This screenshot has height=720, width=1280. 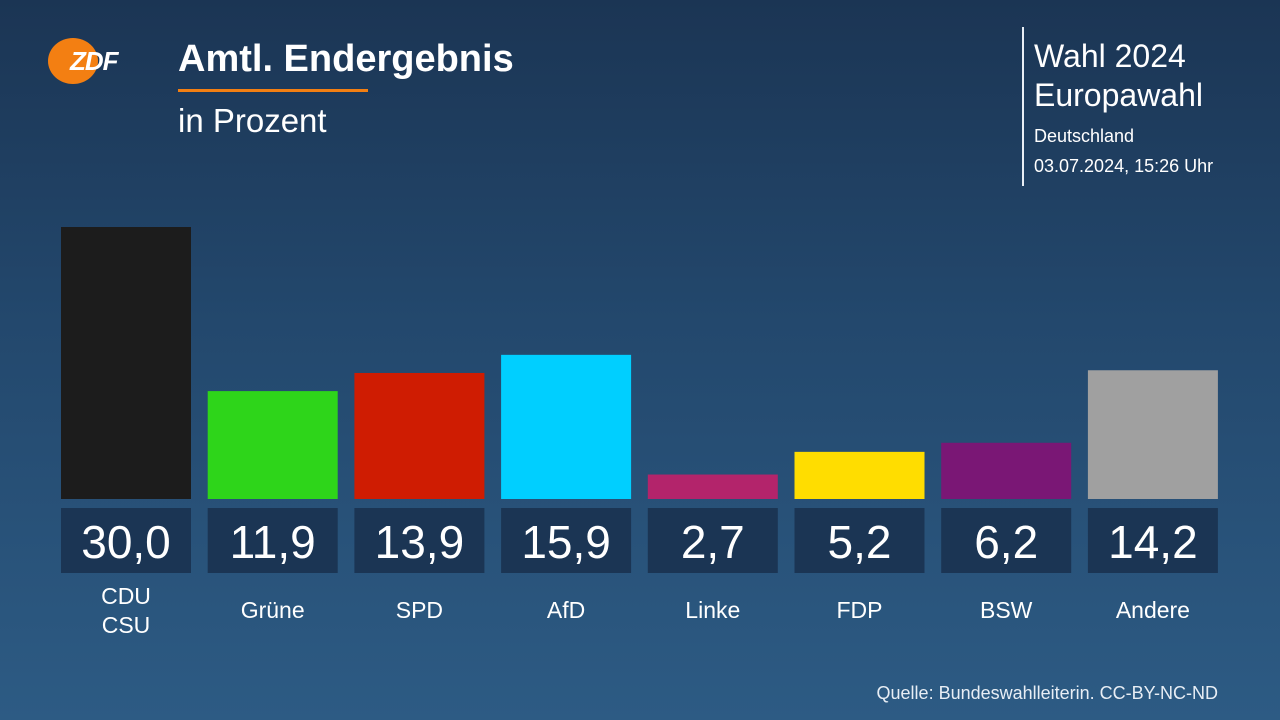 I want to click on zdf-logo, so click(x=73, y=61).